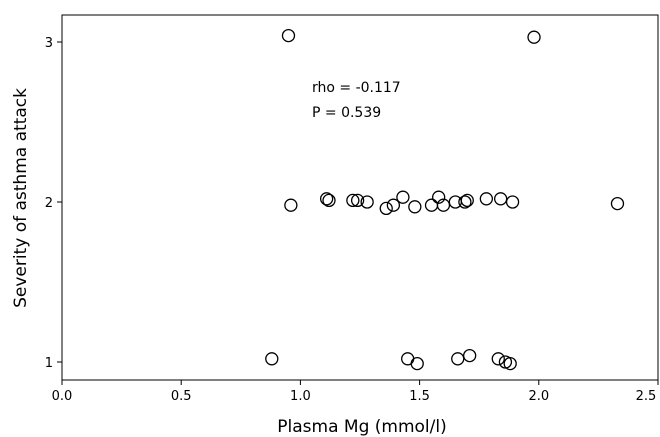 Image resolution: width=660 pixels, height=437 pixels. Describe the element at coordinates (538, 396) in the screenshot. I see `x-tick-label: 2.0` at that location.